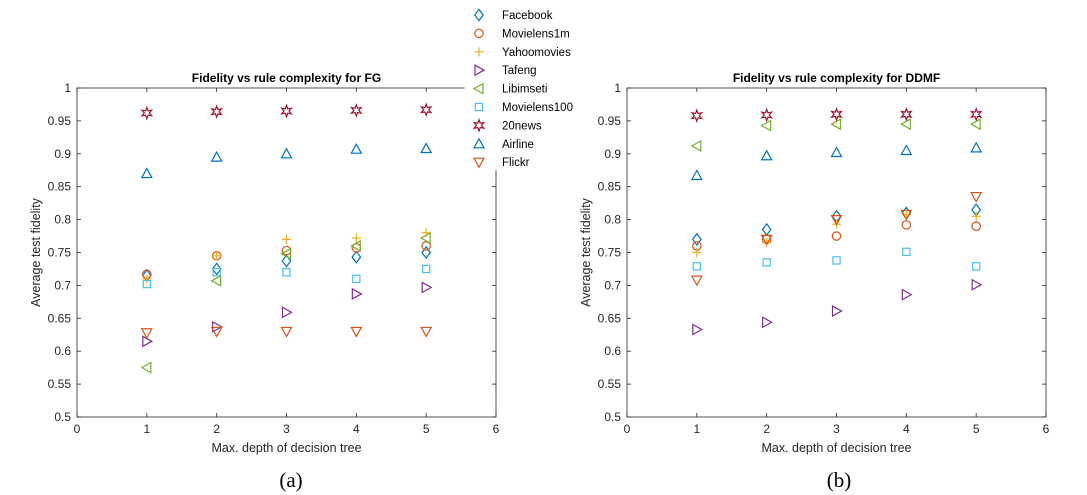 The height and width of the screenshot is (495, 1087). Describe the element at coordinates (627, 429) in the screenshot. I see `x-tick-label: 0` at that location.